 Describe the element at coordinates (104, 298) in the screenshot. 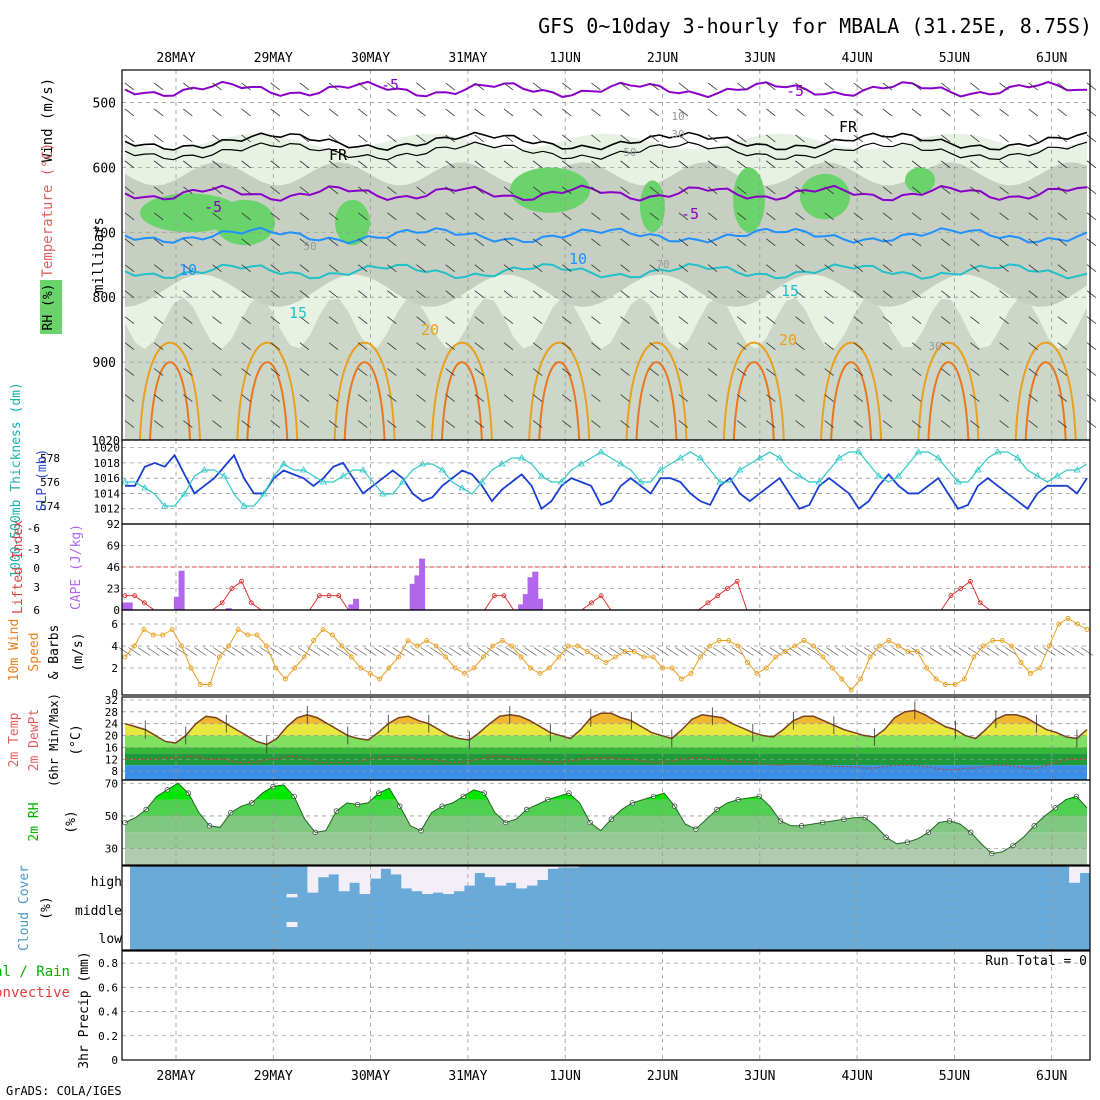

I see `pressure-tick-label: 800` at that location.